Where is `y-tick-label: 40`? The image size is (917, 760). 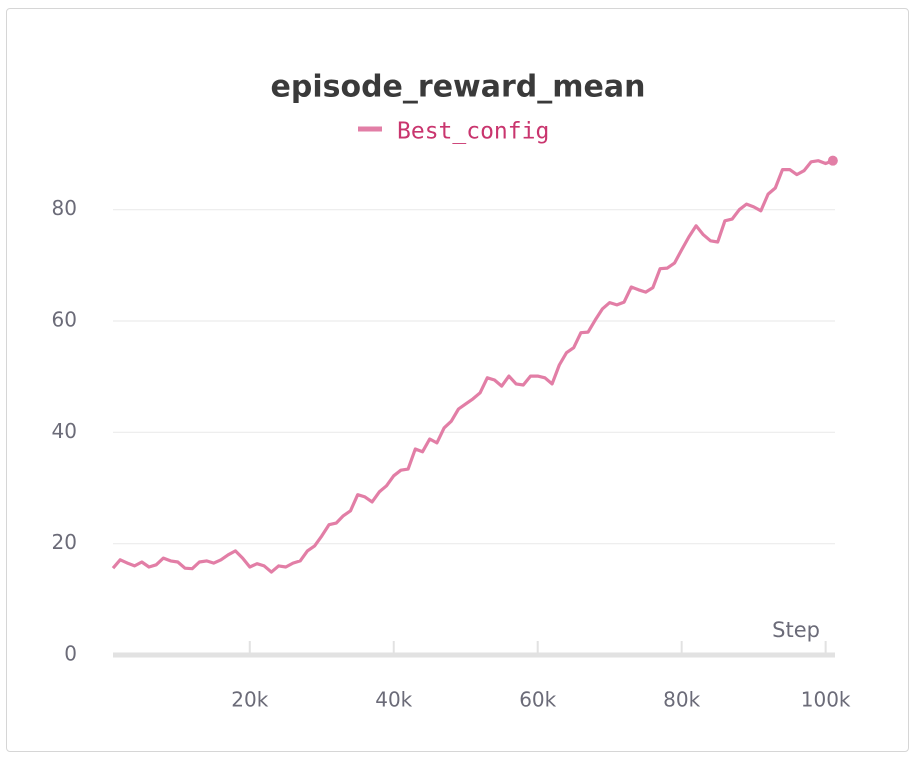 y-tick-label: 40 is located at coordinates (64, 431).